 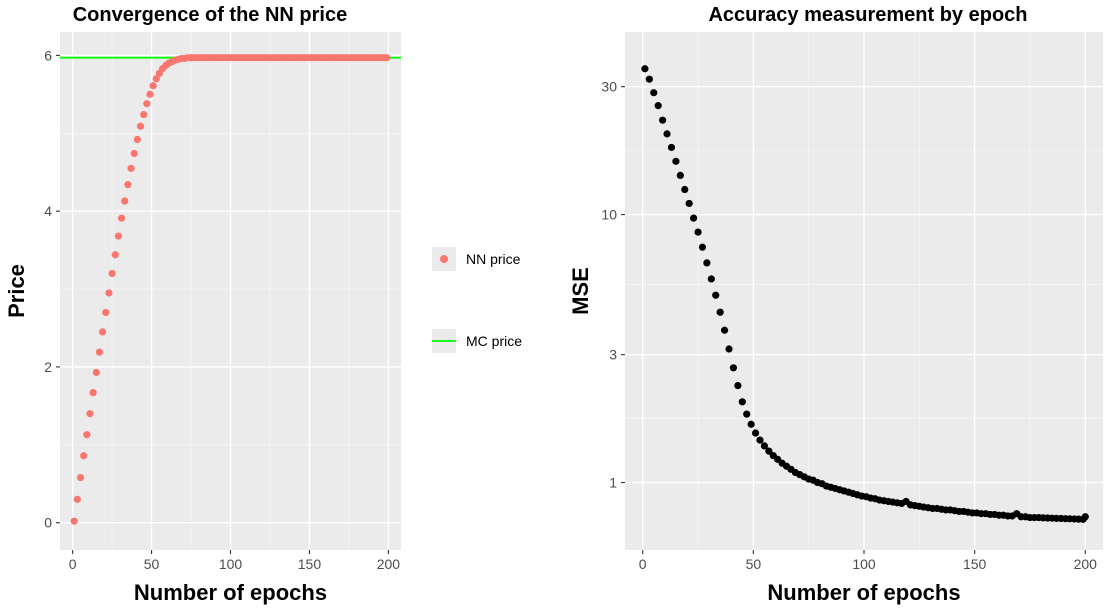 I want to click on y-tick-label: 1, so click(x=613, y=483).